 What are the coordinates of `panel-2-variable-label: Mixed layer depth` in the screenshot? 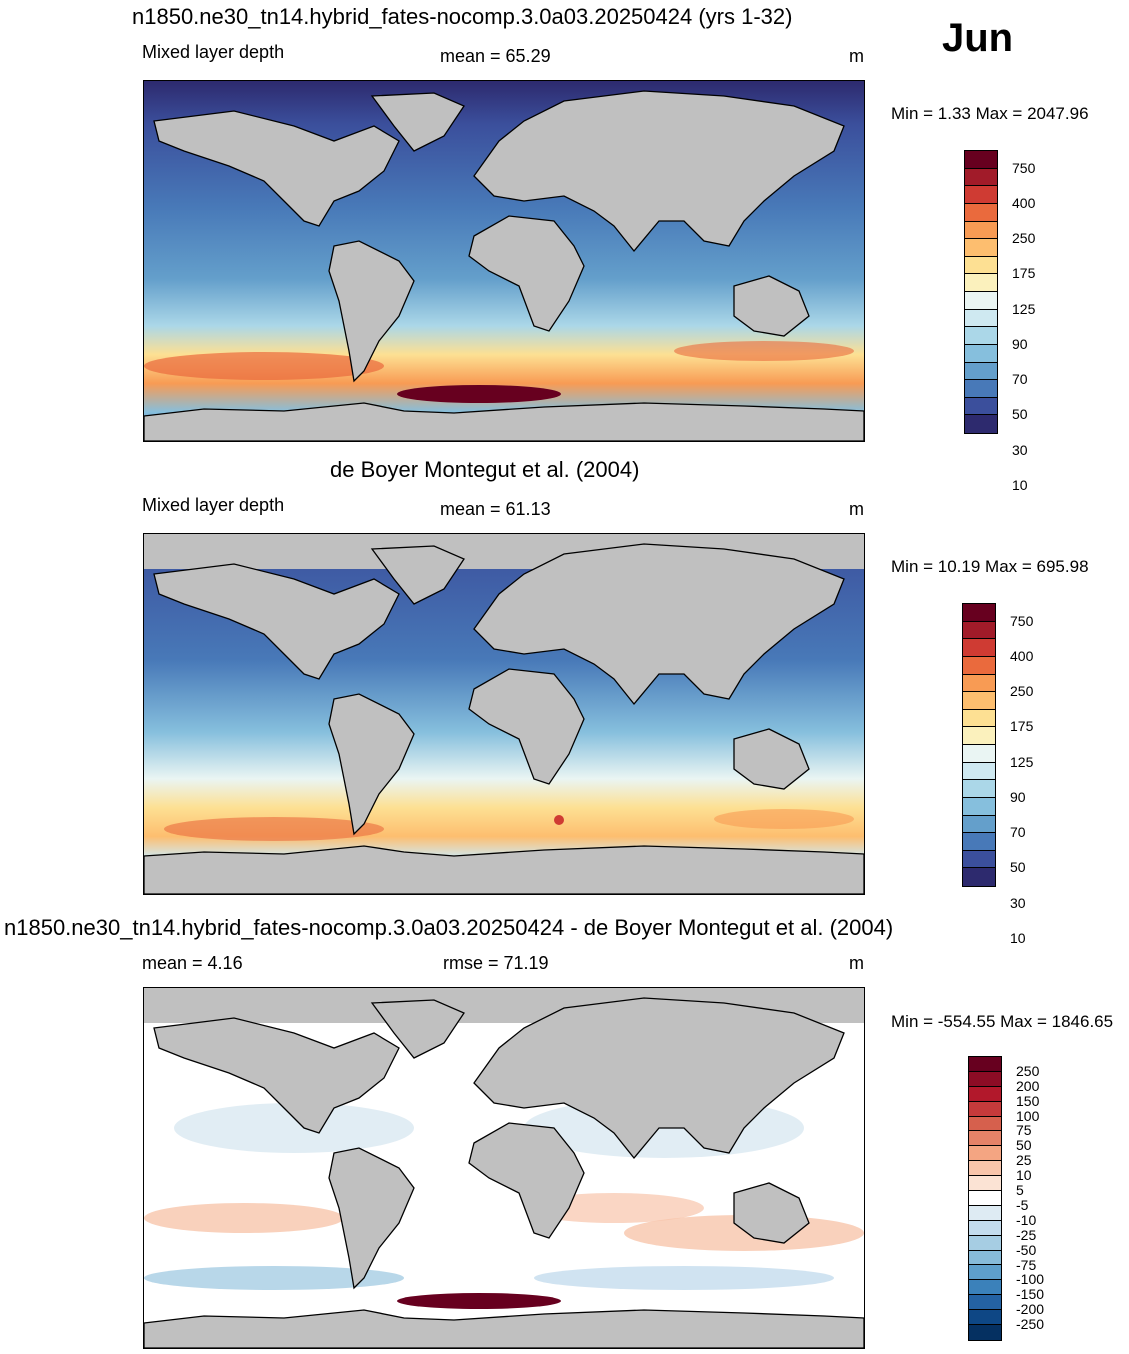 It's located at (213, 505).